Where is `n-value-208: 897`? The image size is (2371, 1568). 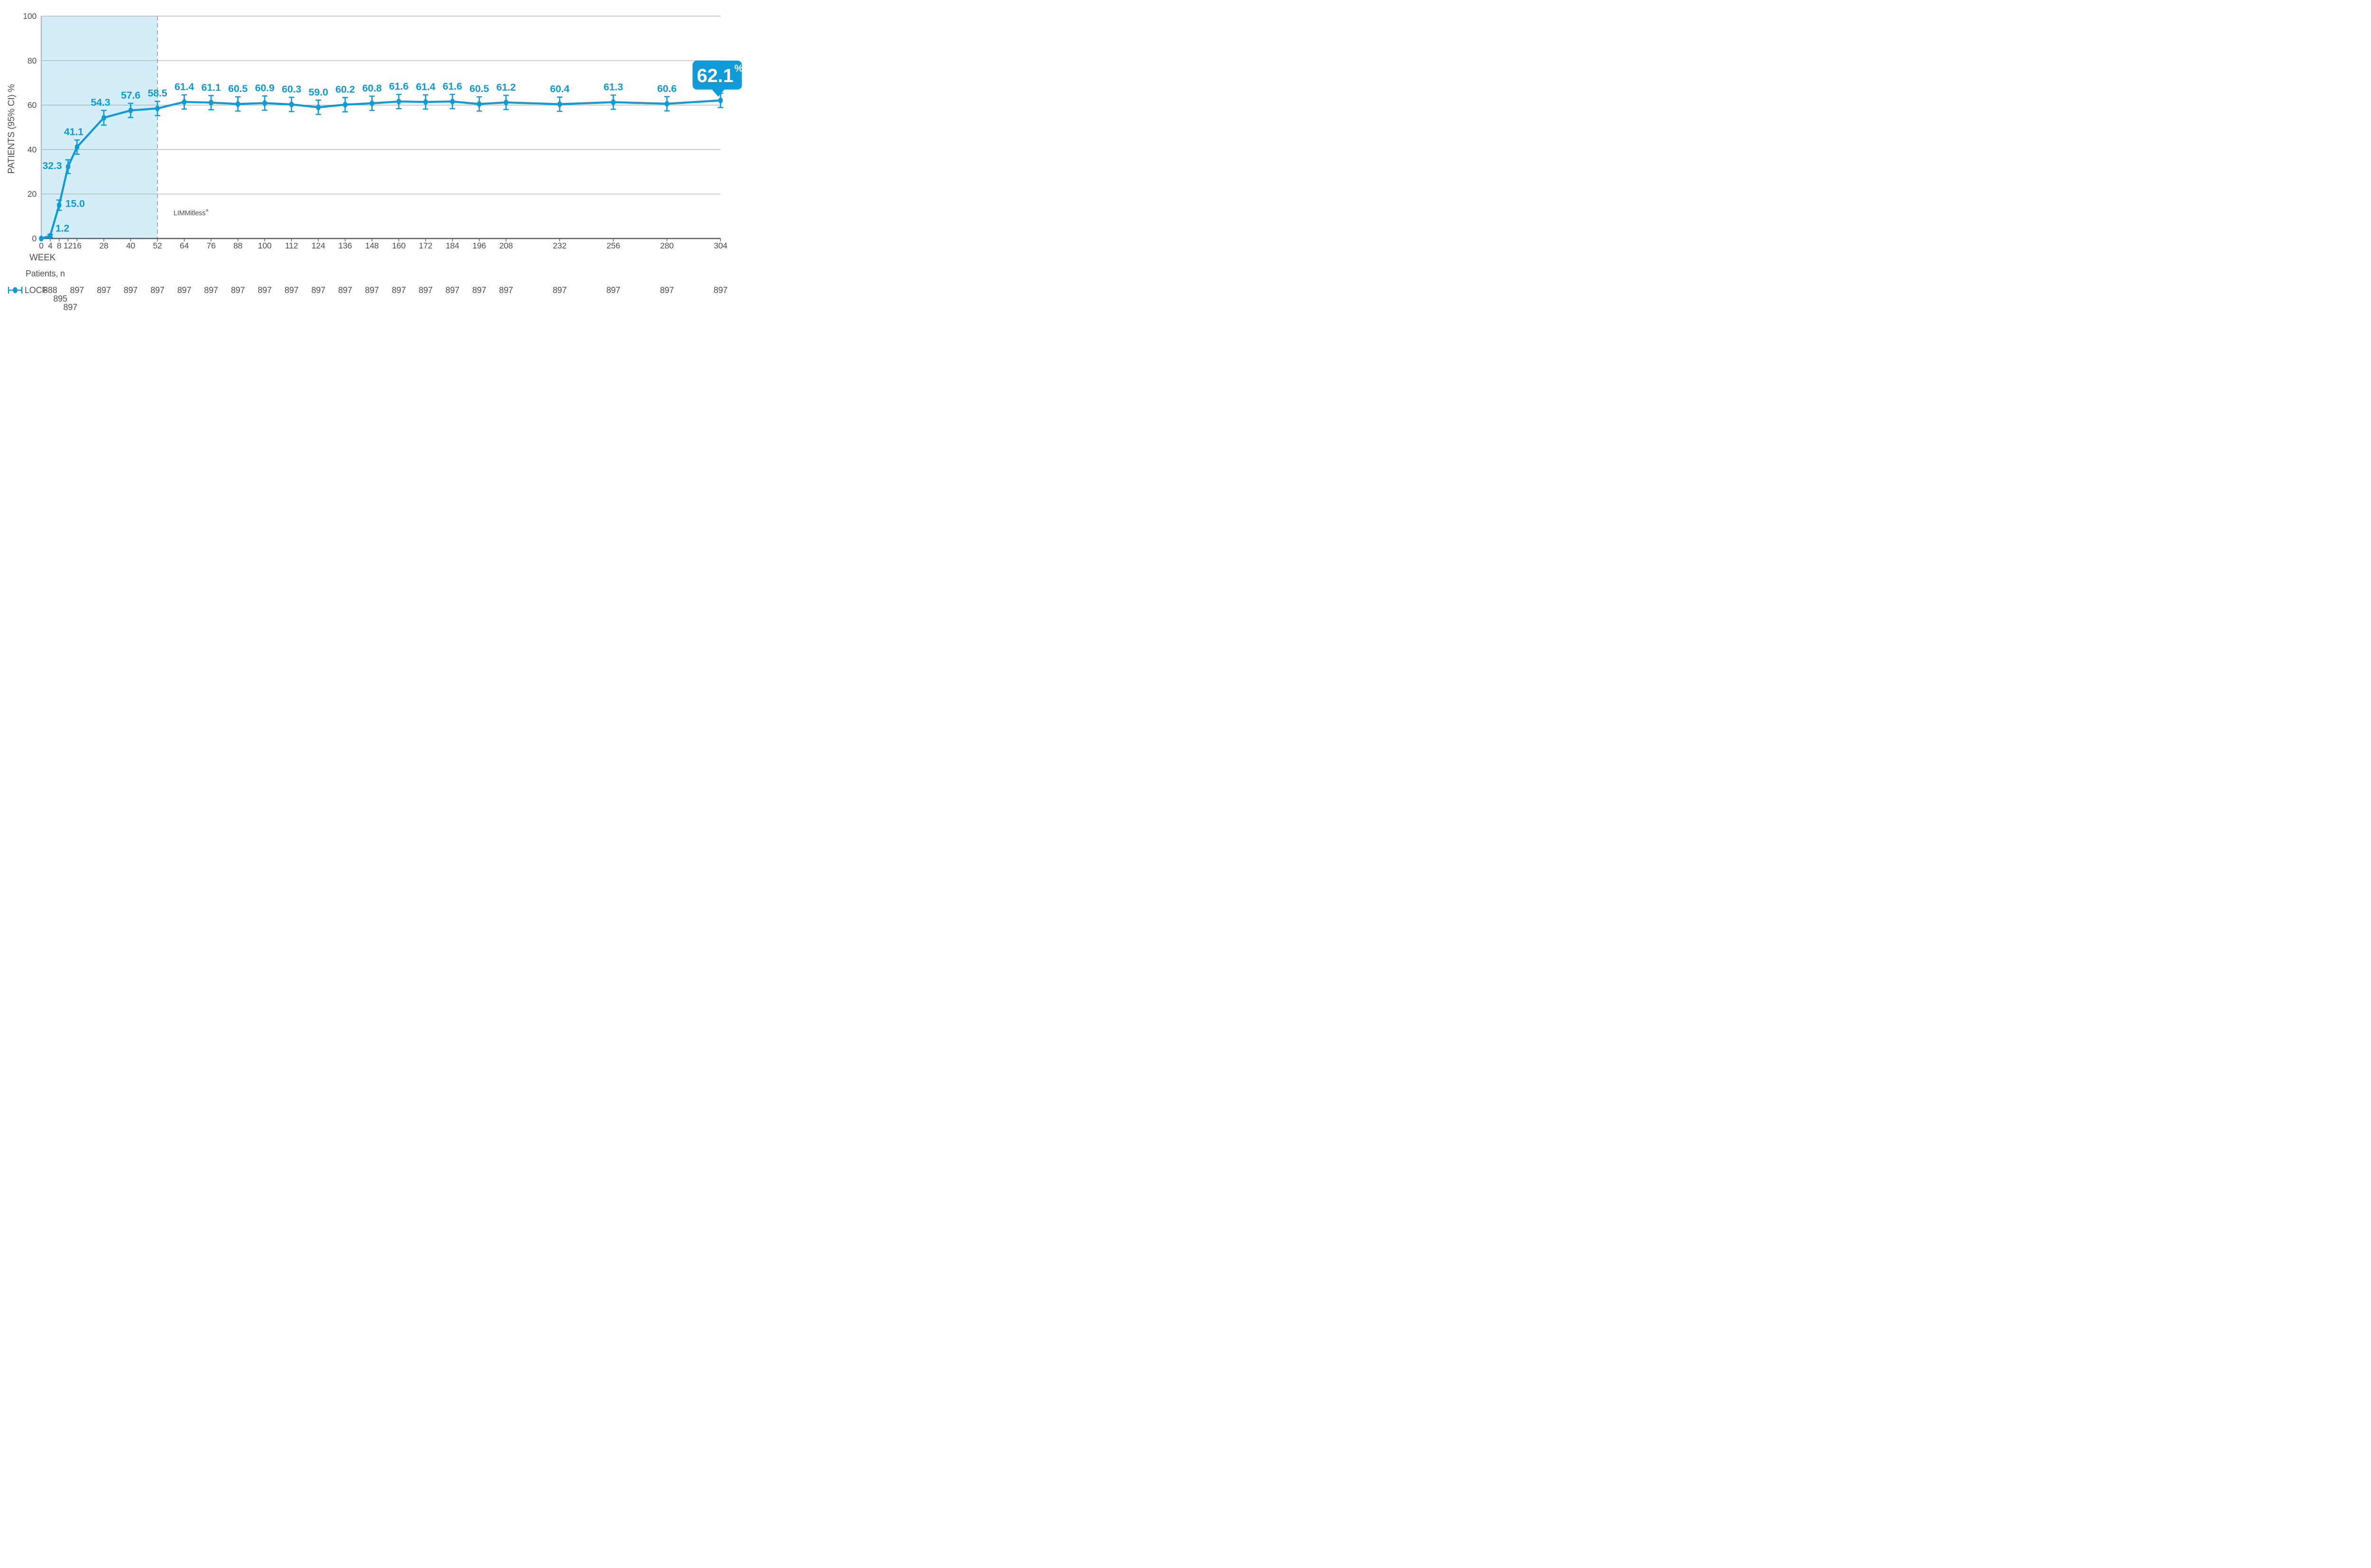 n-value-208: 897 is located at coordinates (506, 290).